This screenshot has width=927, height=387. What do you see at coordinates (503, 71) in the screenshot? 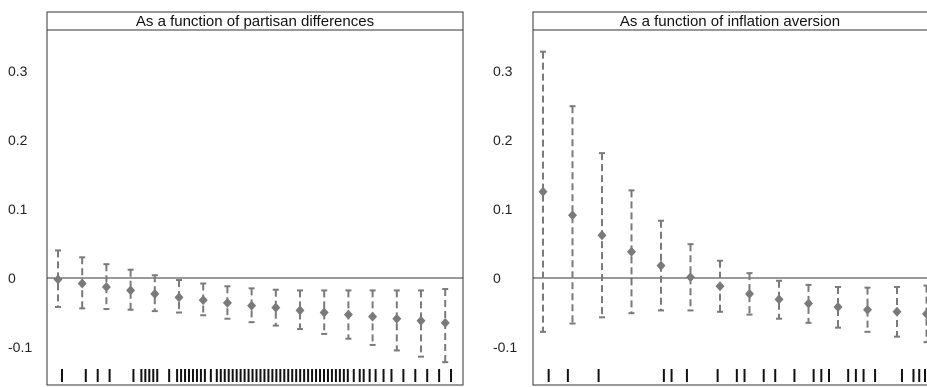
I see `right-y-tick-label: 0.3` at bounding box center [503, 71].